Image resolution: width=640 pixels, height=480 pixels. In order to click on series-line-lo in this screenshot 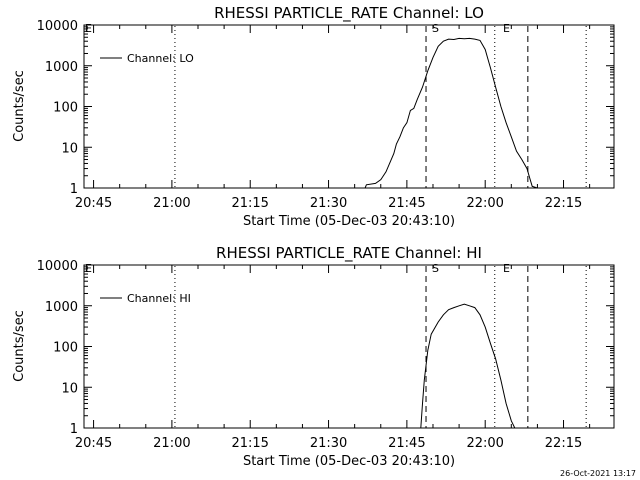, I will do `click(451, 113)`.